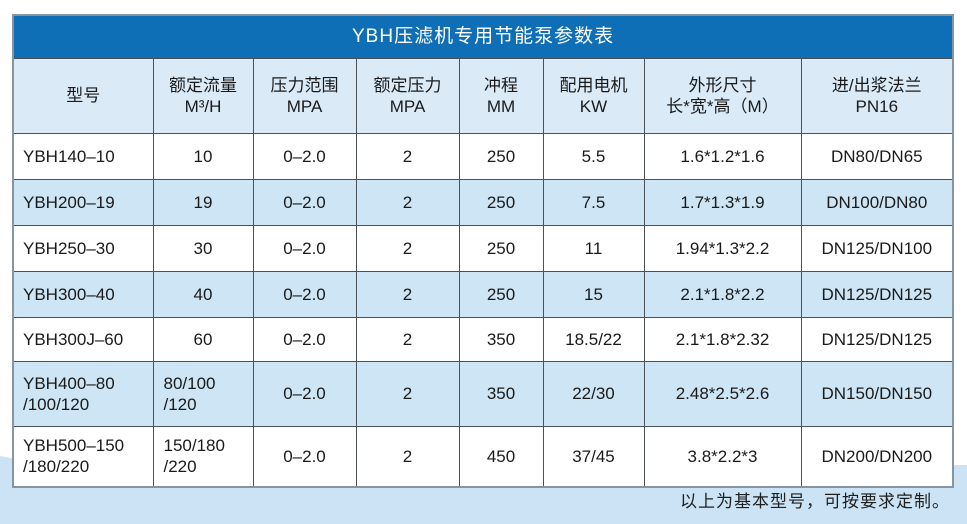 This screenshot has height=524, width=967. What do you see at coordinates (722, 248) in the screenshot?
I see `table-cell: 1.94*1.3*2.2` at bounding box center [722, 248].